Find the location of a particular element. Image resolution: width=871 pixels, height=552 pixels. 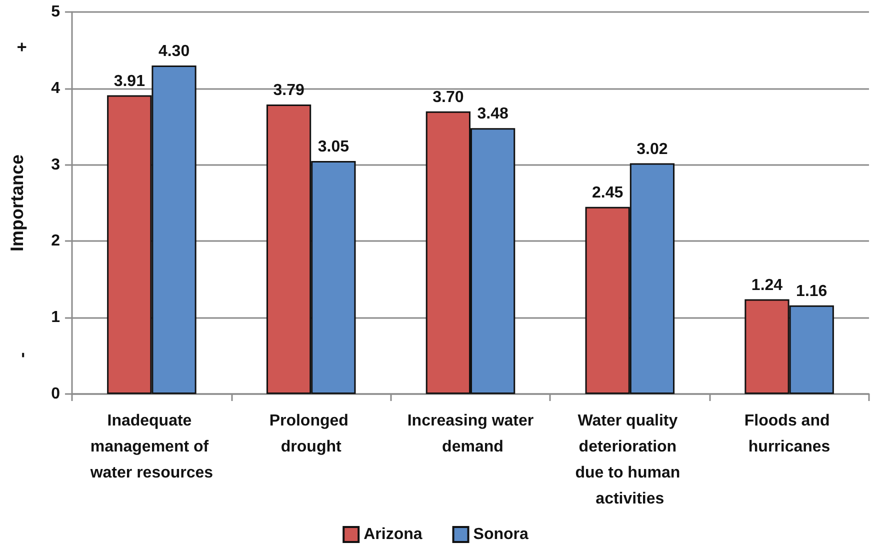

y-tick-label: 3 is located at coordinates (55, 165).